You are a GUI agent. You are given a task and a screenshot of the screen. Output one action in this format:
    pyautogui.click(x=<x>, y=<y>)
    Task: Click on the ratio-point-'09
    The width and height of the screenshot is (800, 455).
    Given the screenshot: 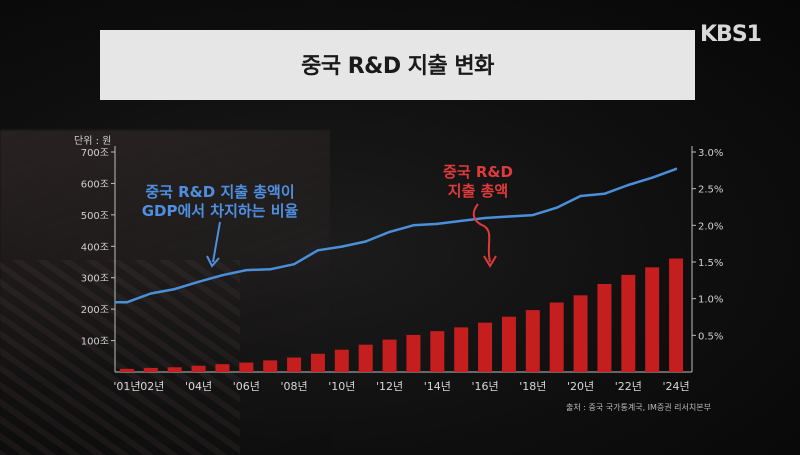 What is the action you would take?
    pyautogui.click(x=318, y=250)
    